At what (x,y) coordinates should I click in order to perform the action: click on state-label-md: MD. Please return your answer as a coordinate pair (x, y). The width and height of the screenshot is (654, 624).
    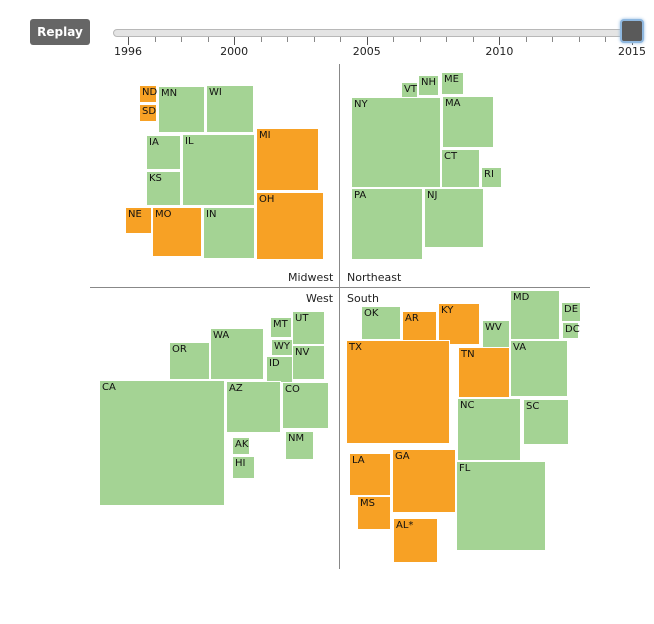
    Looking at the image, I should click on (521, 297).